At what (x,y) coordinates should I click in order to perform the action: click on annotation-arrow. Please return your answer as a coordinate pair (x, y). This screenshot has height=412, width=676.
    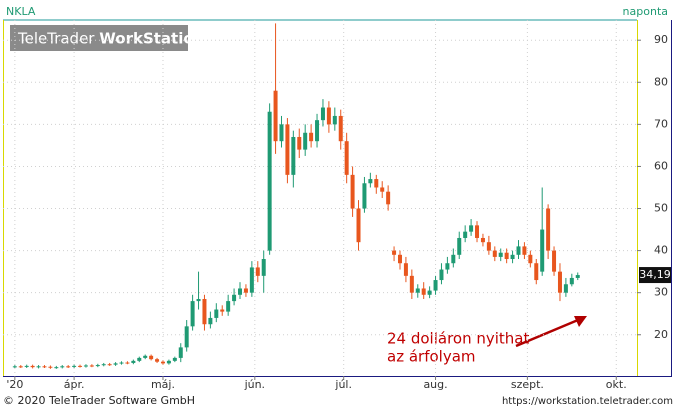
    Looking at the image, I should click on (547, 333).